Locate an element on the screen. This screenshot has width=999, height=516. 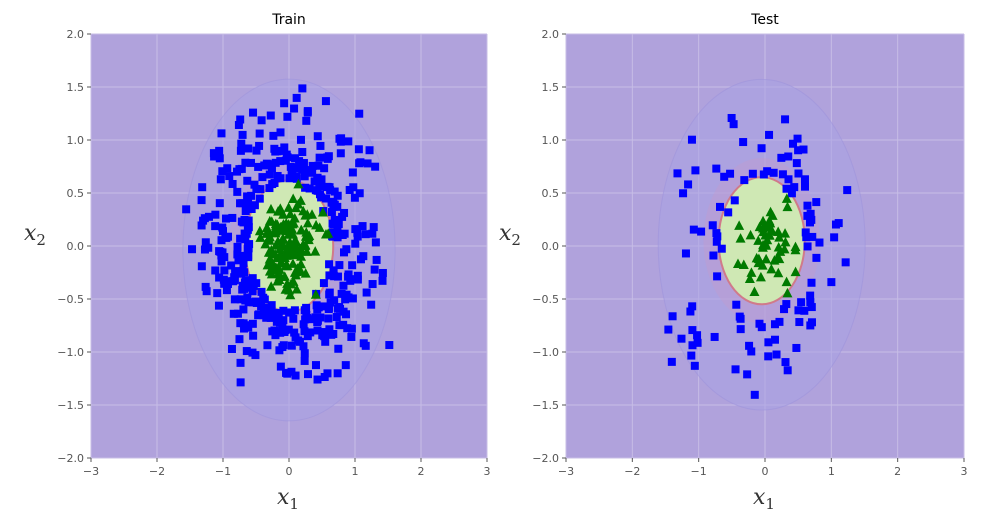
y-tick-label: −0.5 is located at coordinates (70, 299).